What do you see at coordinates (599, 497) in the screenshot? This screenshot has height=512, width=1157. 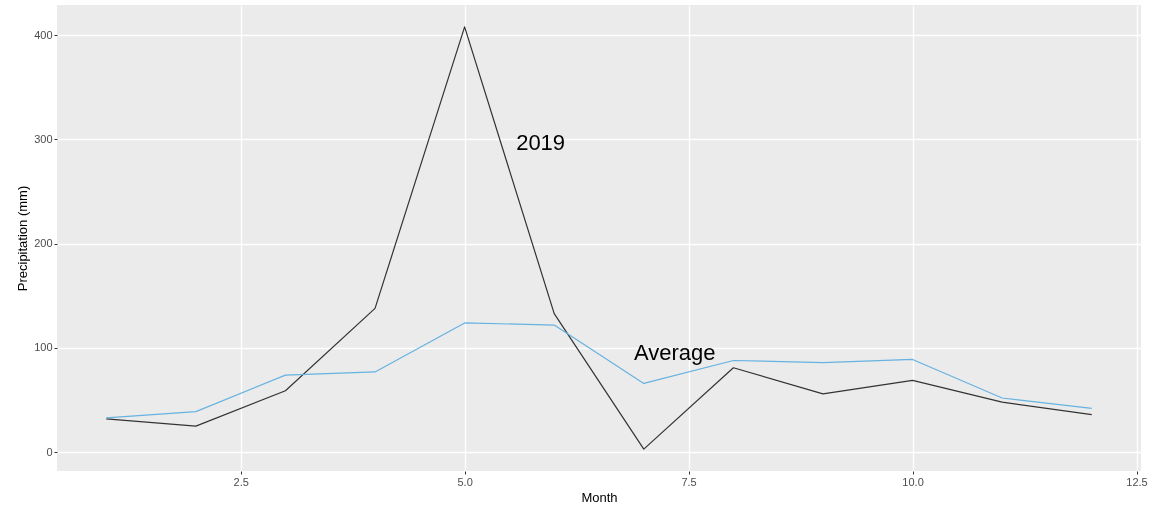 I see `x-axis-title: Month` at bounding box center [599, 497].